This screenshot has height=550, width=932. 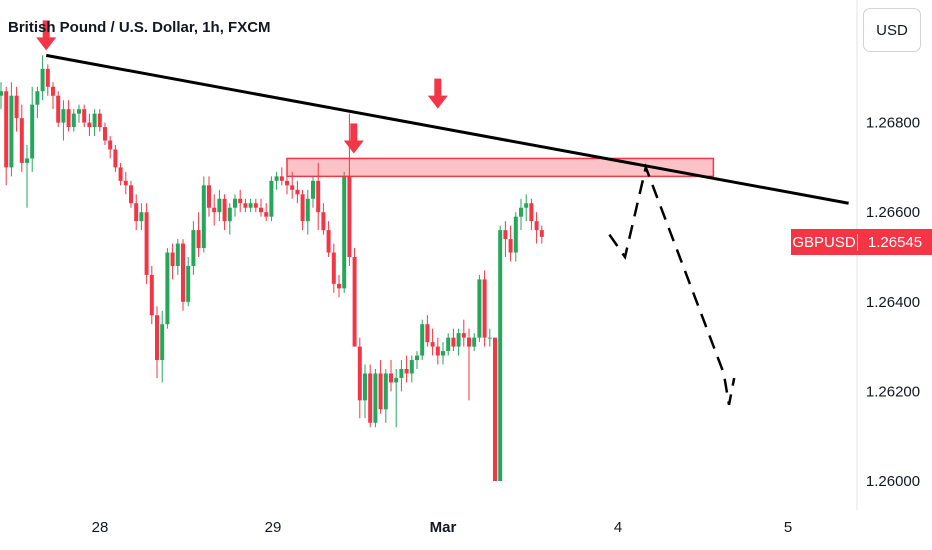 I want to click on projection-path, so click(x=672, y=284).